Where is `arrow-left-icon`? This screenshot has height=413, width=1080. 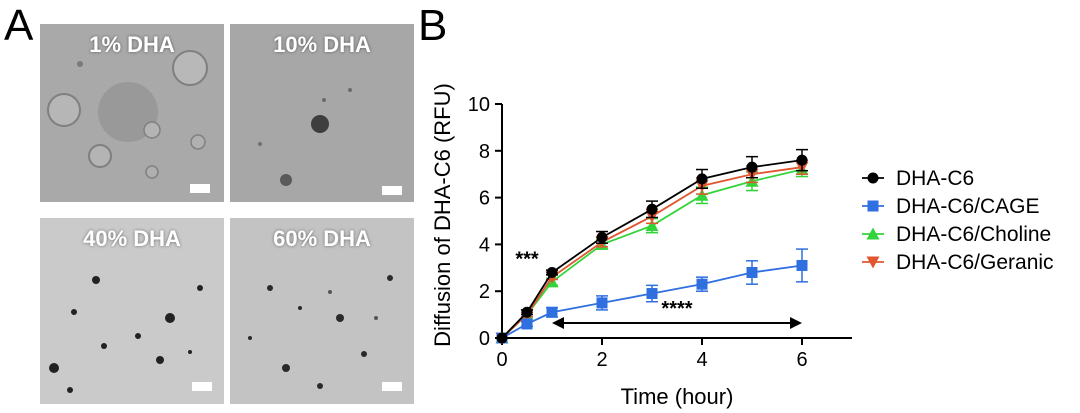
arrow-left-icon is located at coordinates (558, 322).